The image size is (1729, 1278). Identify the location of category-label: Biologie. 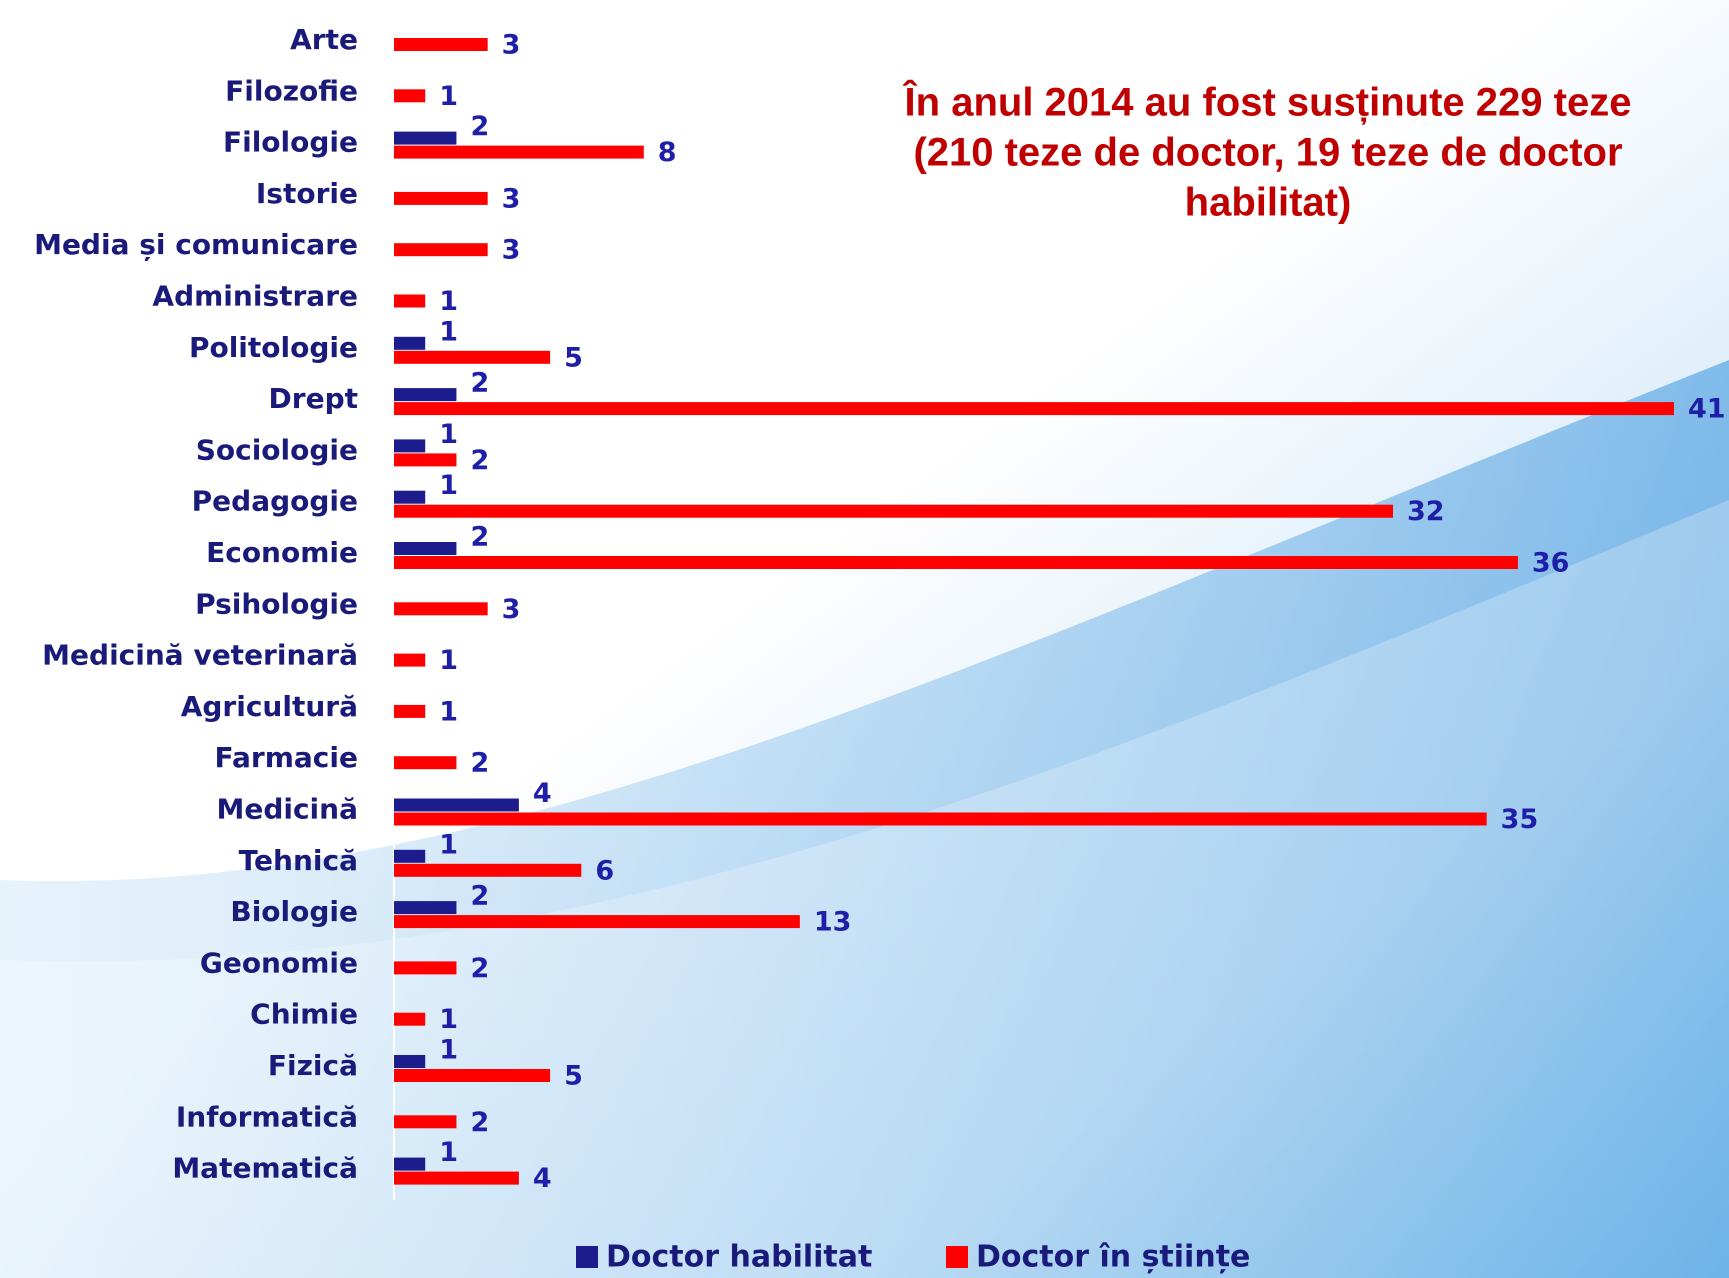
(294, 911).